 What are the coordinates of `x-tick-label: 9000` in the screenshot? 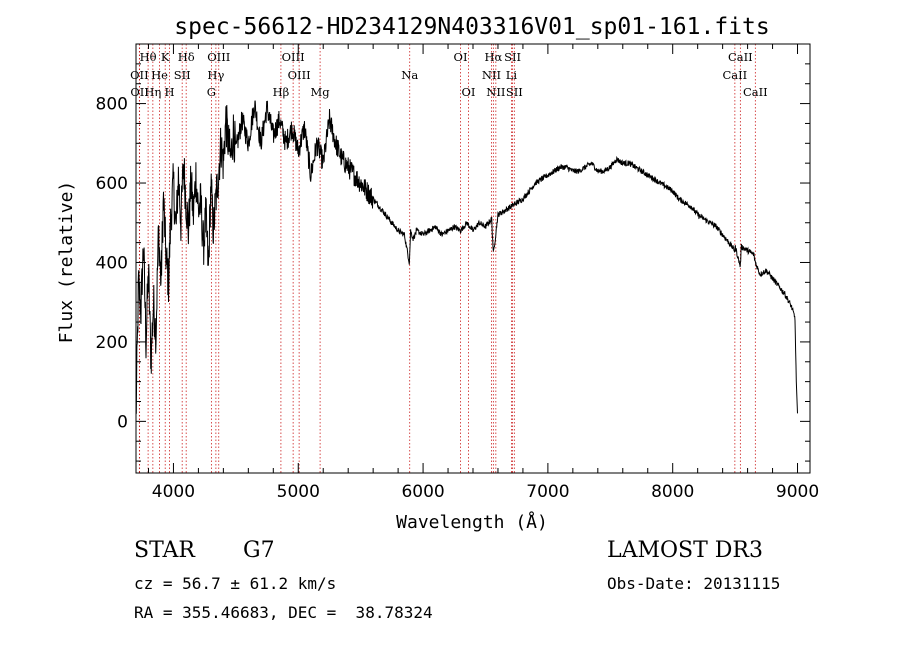 It's located at (797, 492).